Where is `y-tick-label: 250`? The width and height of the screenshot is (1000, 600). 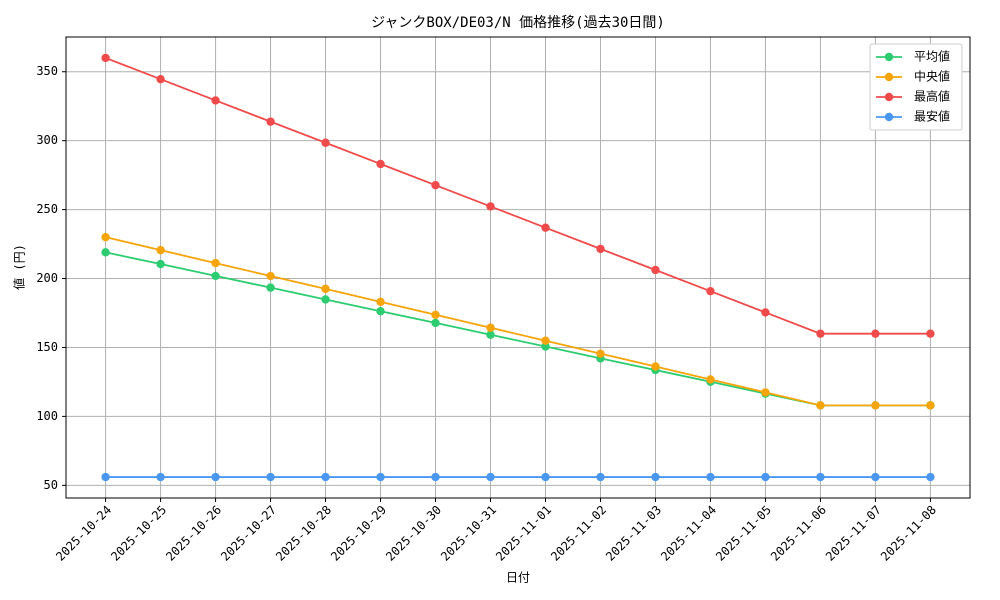
y-tick-label: 250 is located at coordinates (47, 209).